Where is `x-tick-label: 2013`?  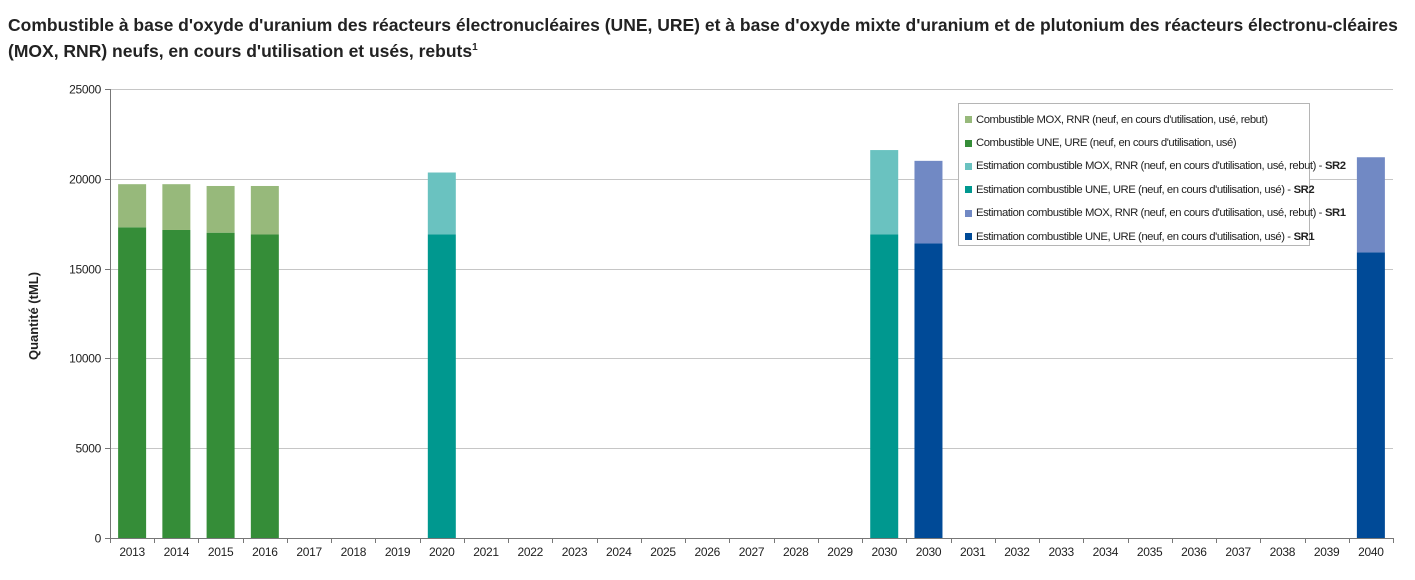 x-tick-label: 2013 is located at coordinates (132, 552).